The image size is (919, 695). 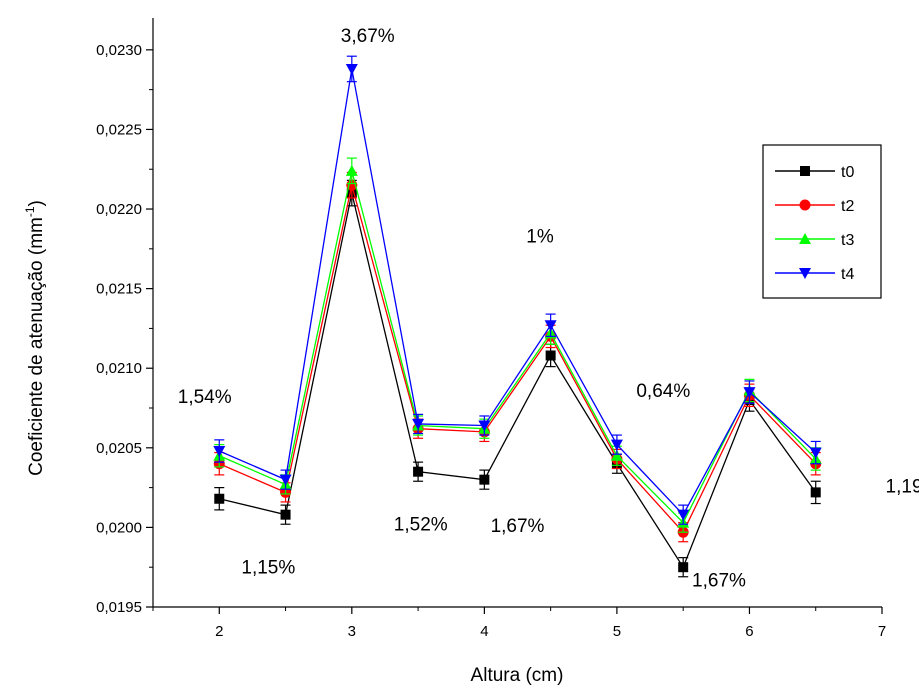 What do you see at coordinates (36, 346) in the screenshot?
I see `y-axis-title-main: Coeficiente de atenuação (mm` at bounding box center [36, 346].